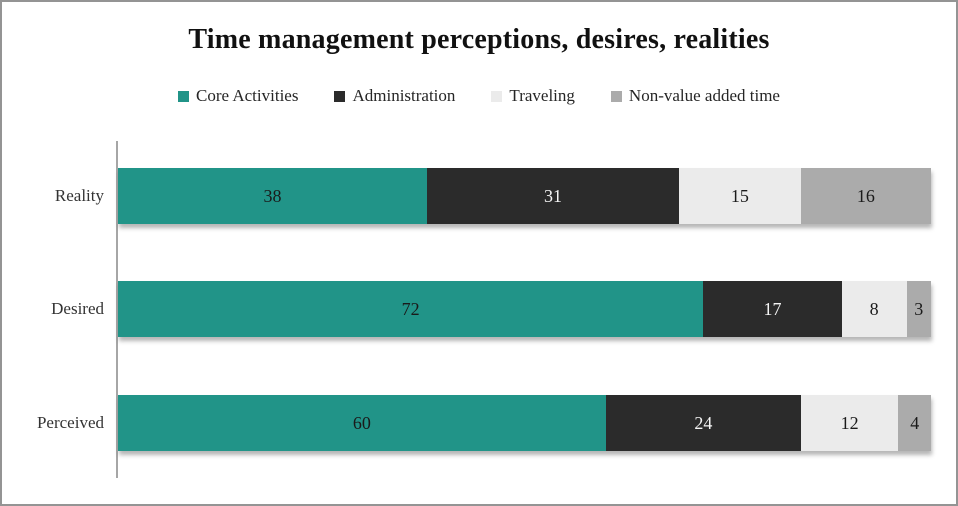 The width and height of the screenshot is (958, 506). Describe the element at coordinates (79, 195) in the screenshot. I see `category-label-reality: Reality` at that location.